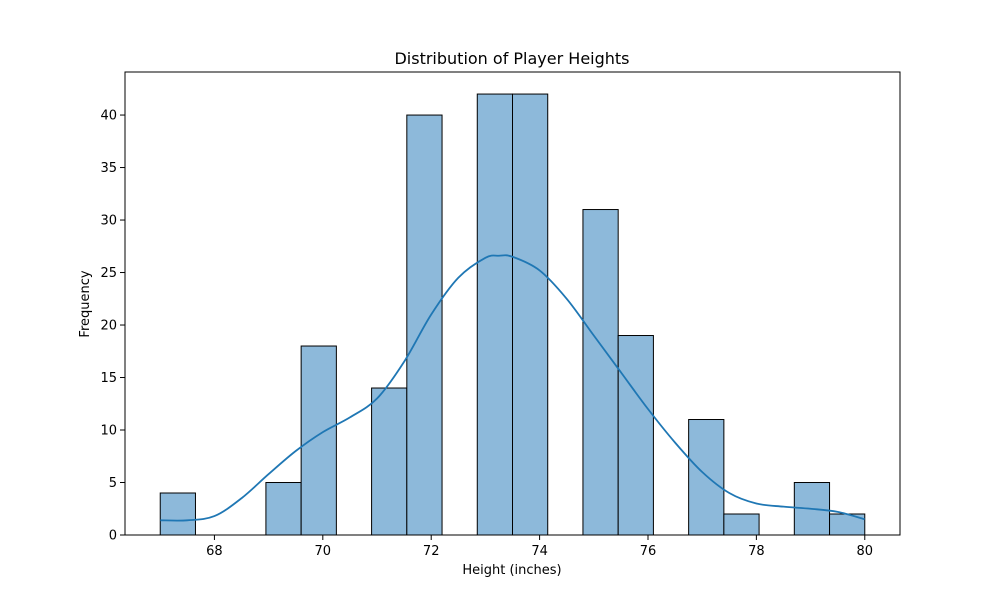 This screenshot has height=600, width=1000. Describe the element at coordinates (511, 570) in the screenshot. I see `x-axis-label: Height (inches)` at that location.